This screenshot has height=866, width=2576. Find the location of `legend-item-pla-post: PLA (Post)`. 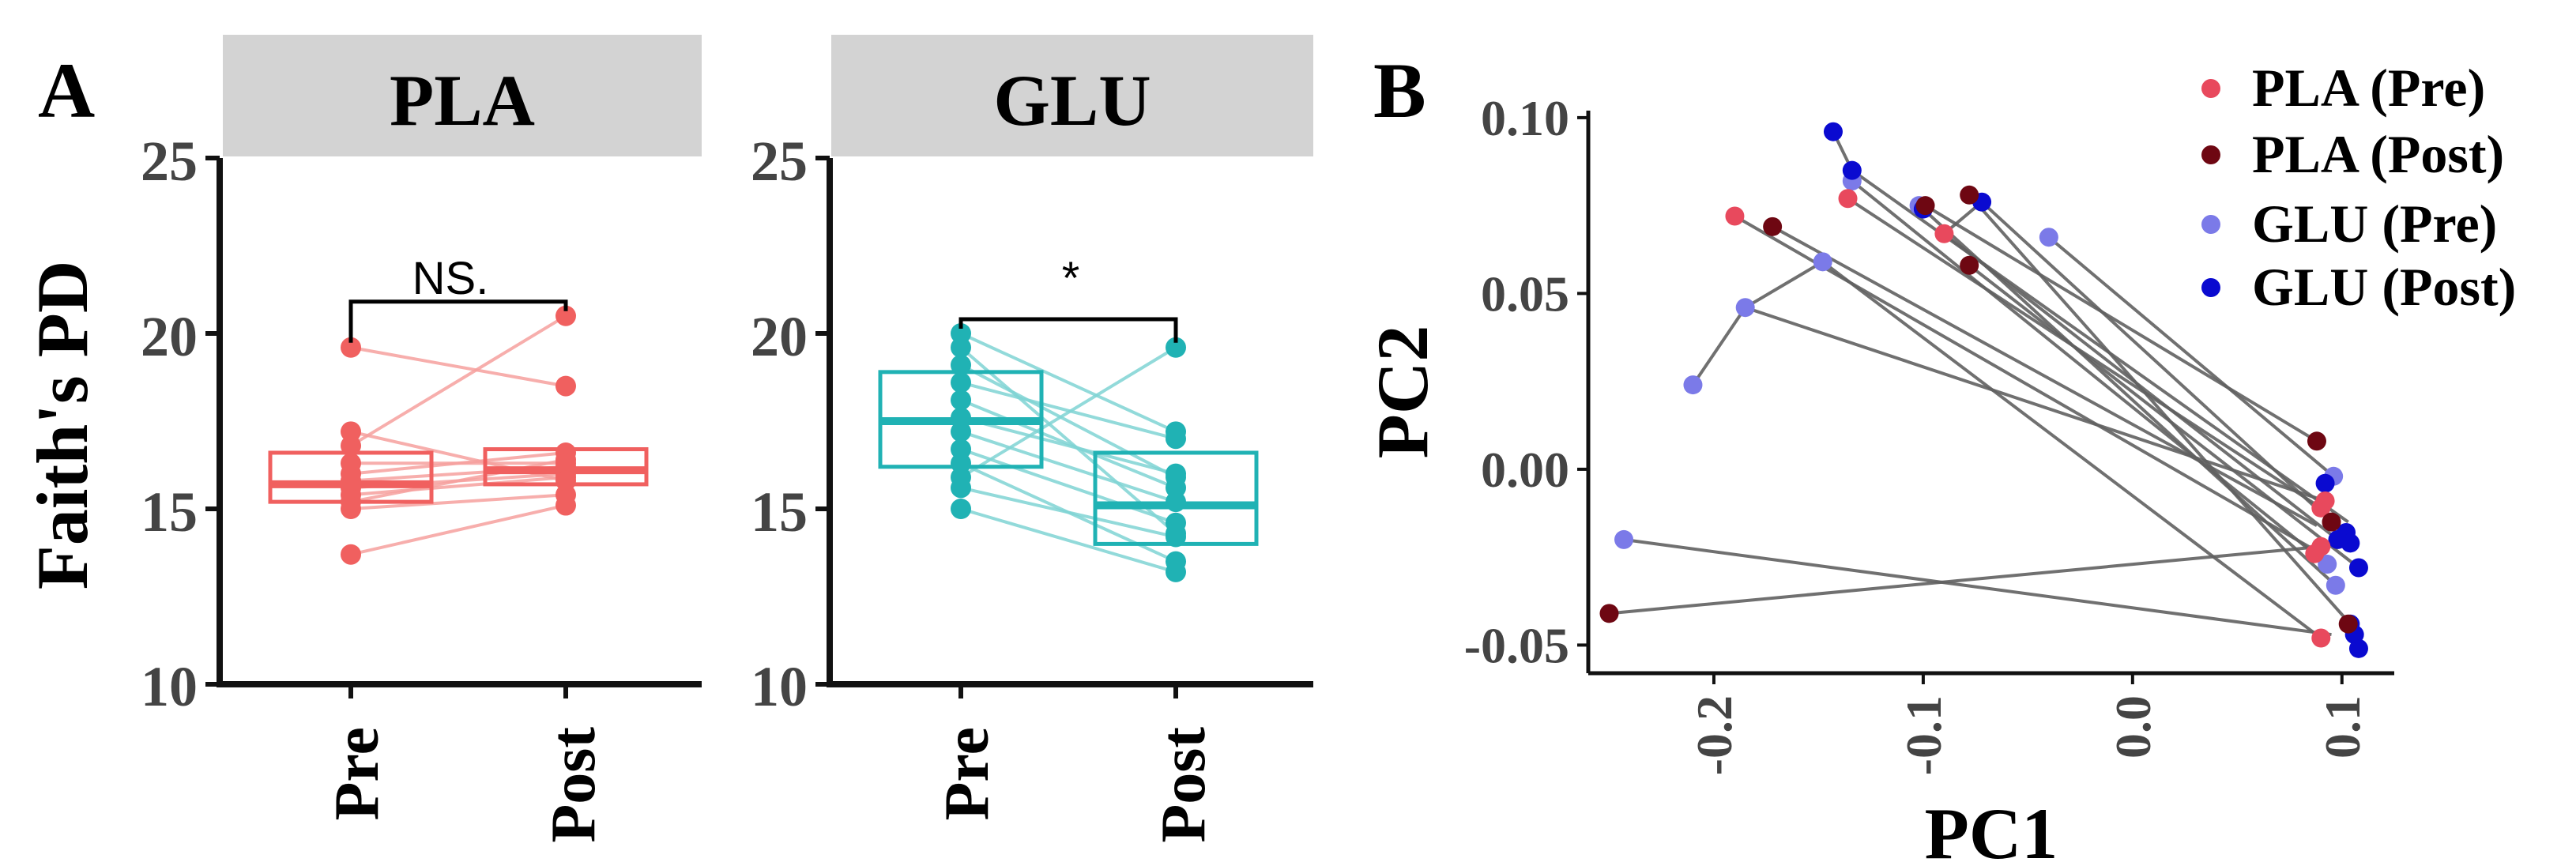

legend-item-pla-post: PLA (Post) is located at coordinates (2352, 154).